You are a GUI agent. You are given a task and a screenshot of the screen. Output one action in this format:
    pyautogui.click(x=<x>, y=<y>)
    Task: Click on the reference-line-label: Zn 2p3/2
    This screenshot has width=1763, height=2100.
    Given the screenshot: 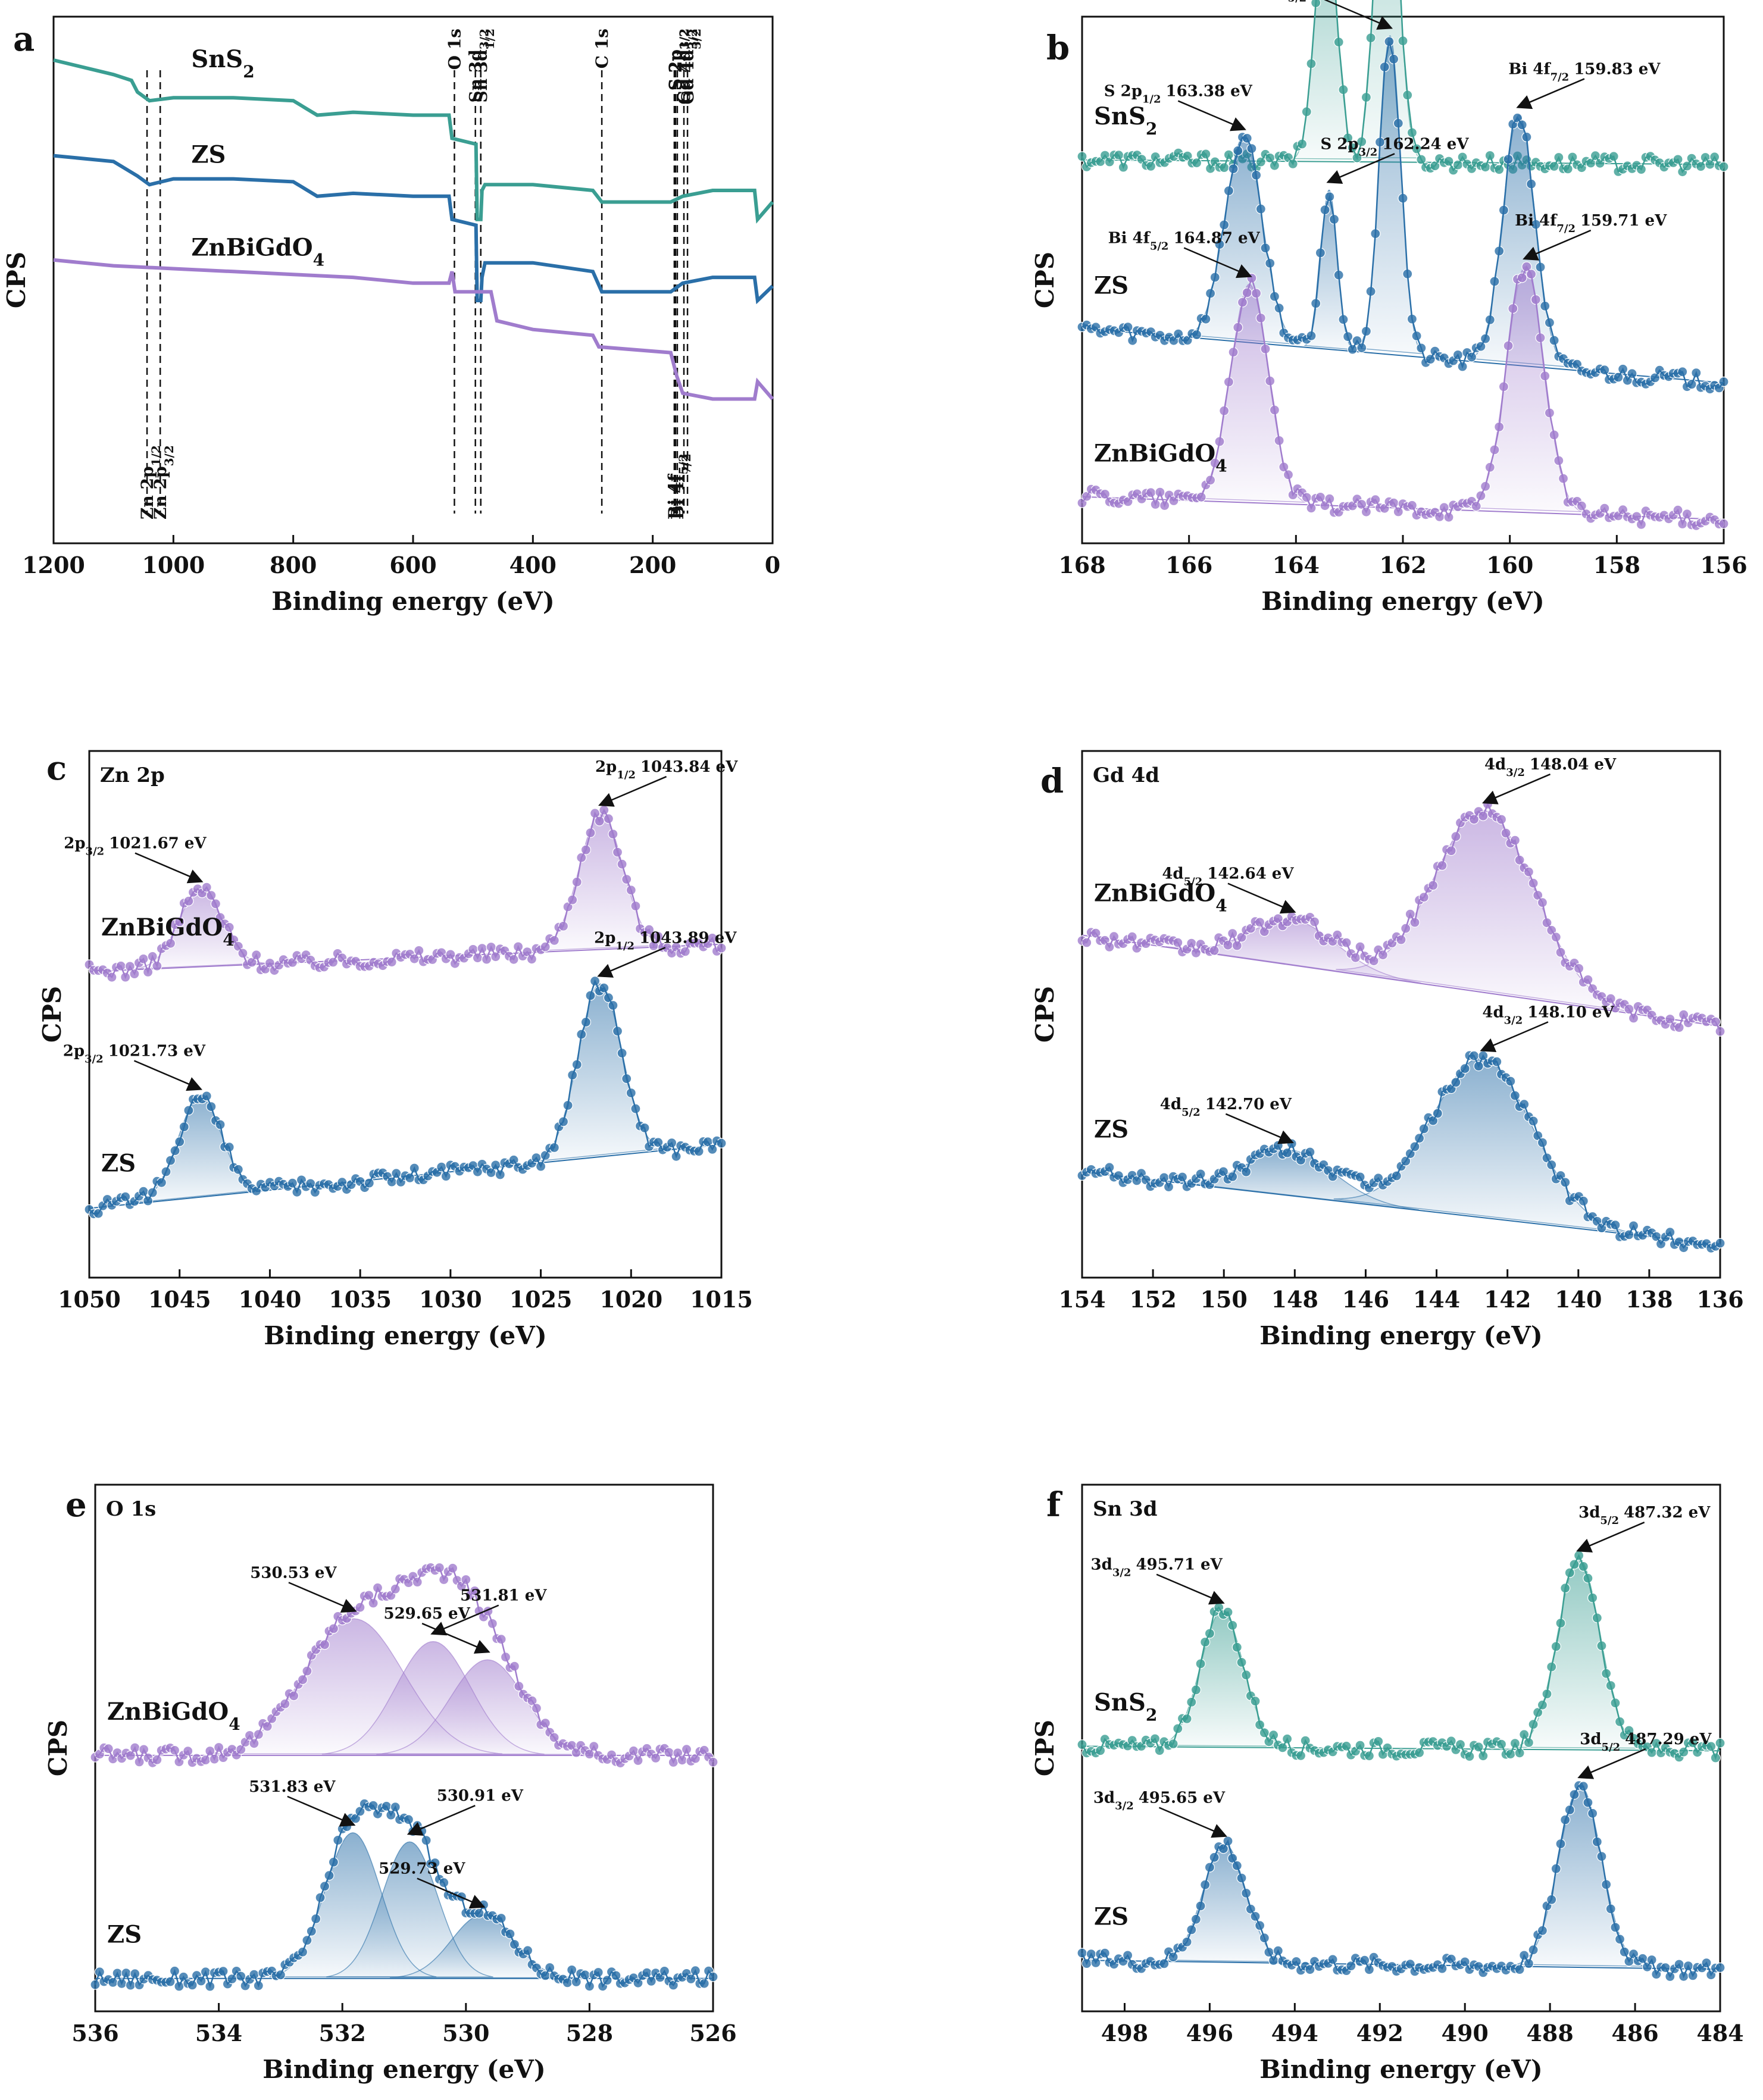 What is the action you would take?
    pyautogui.click(x=163, y=482)
    